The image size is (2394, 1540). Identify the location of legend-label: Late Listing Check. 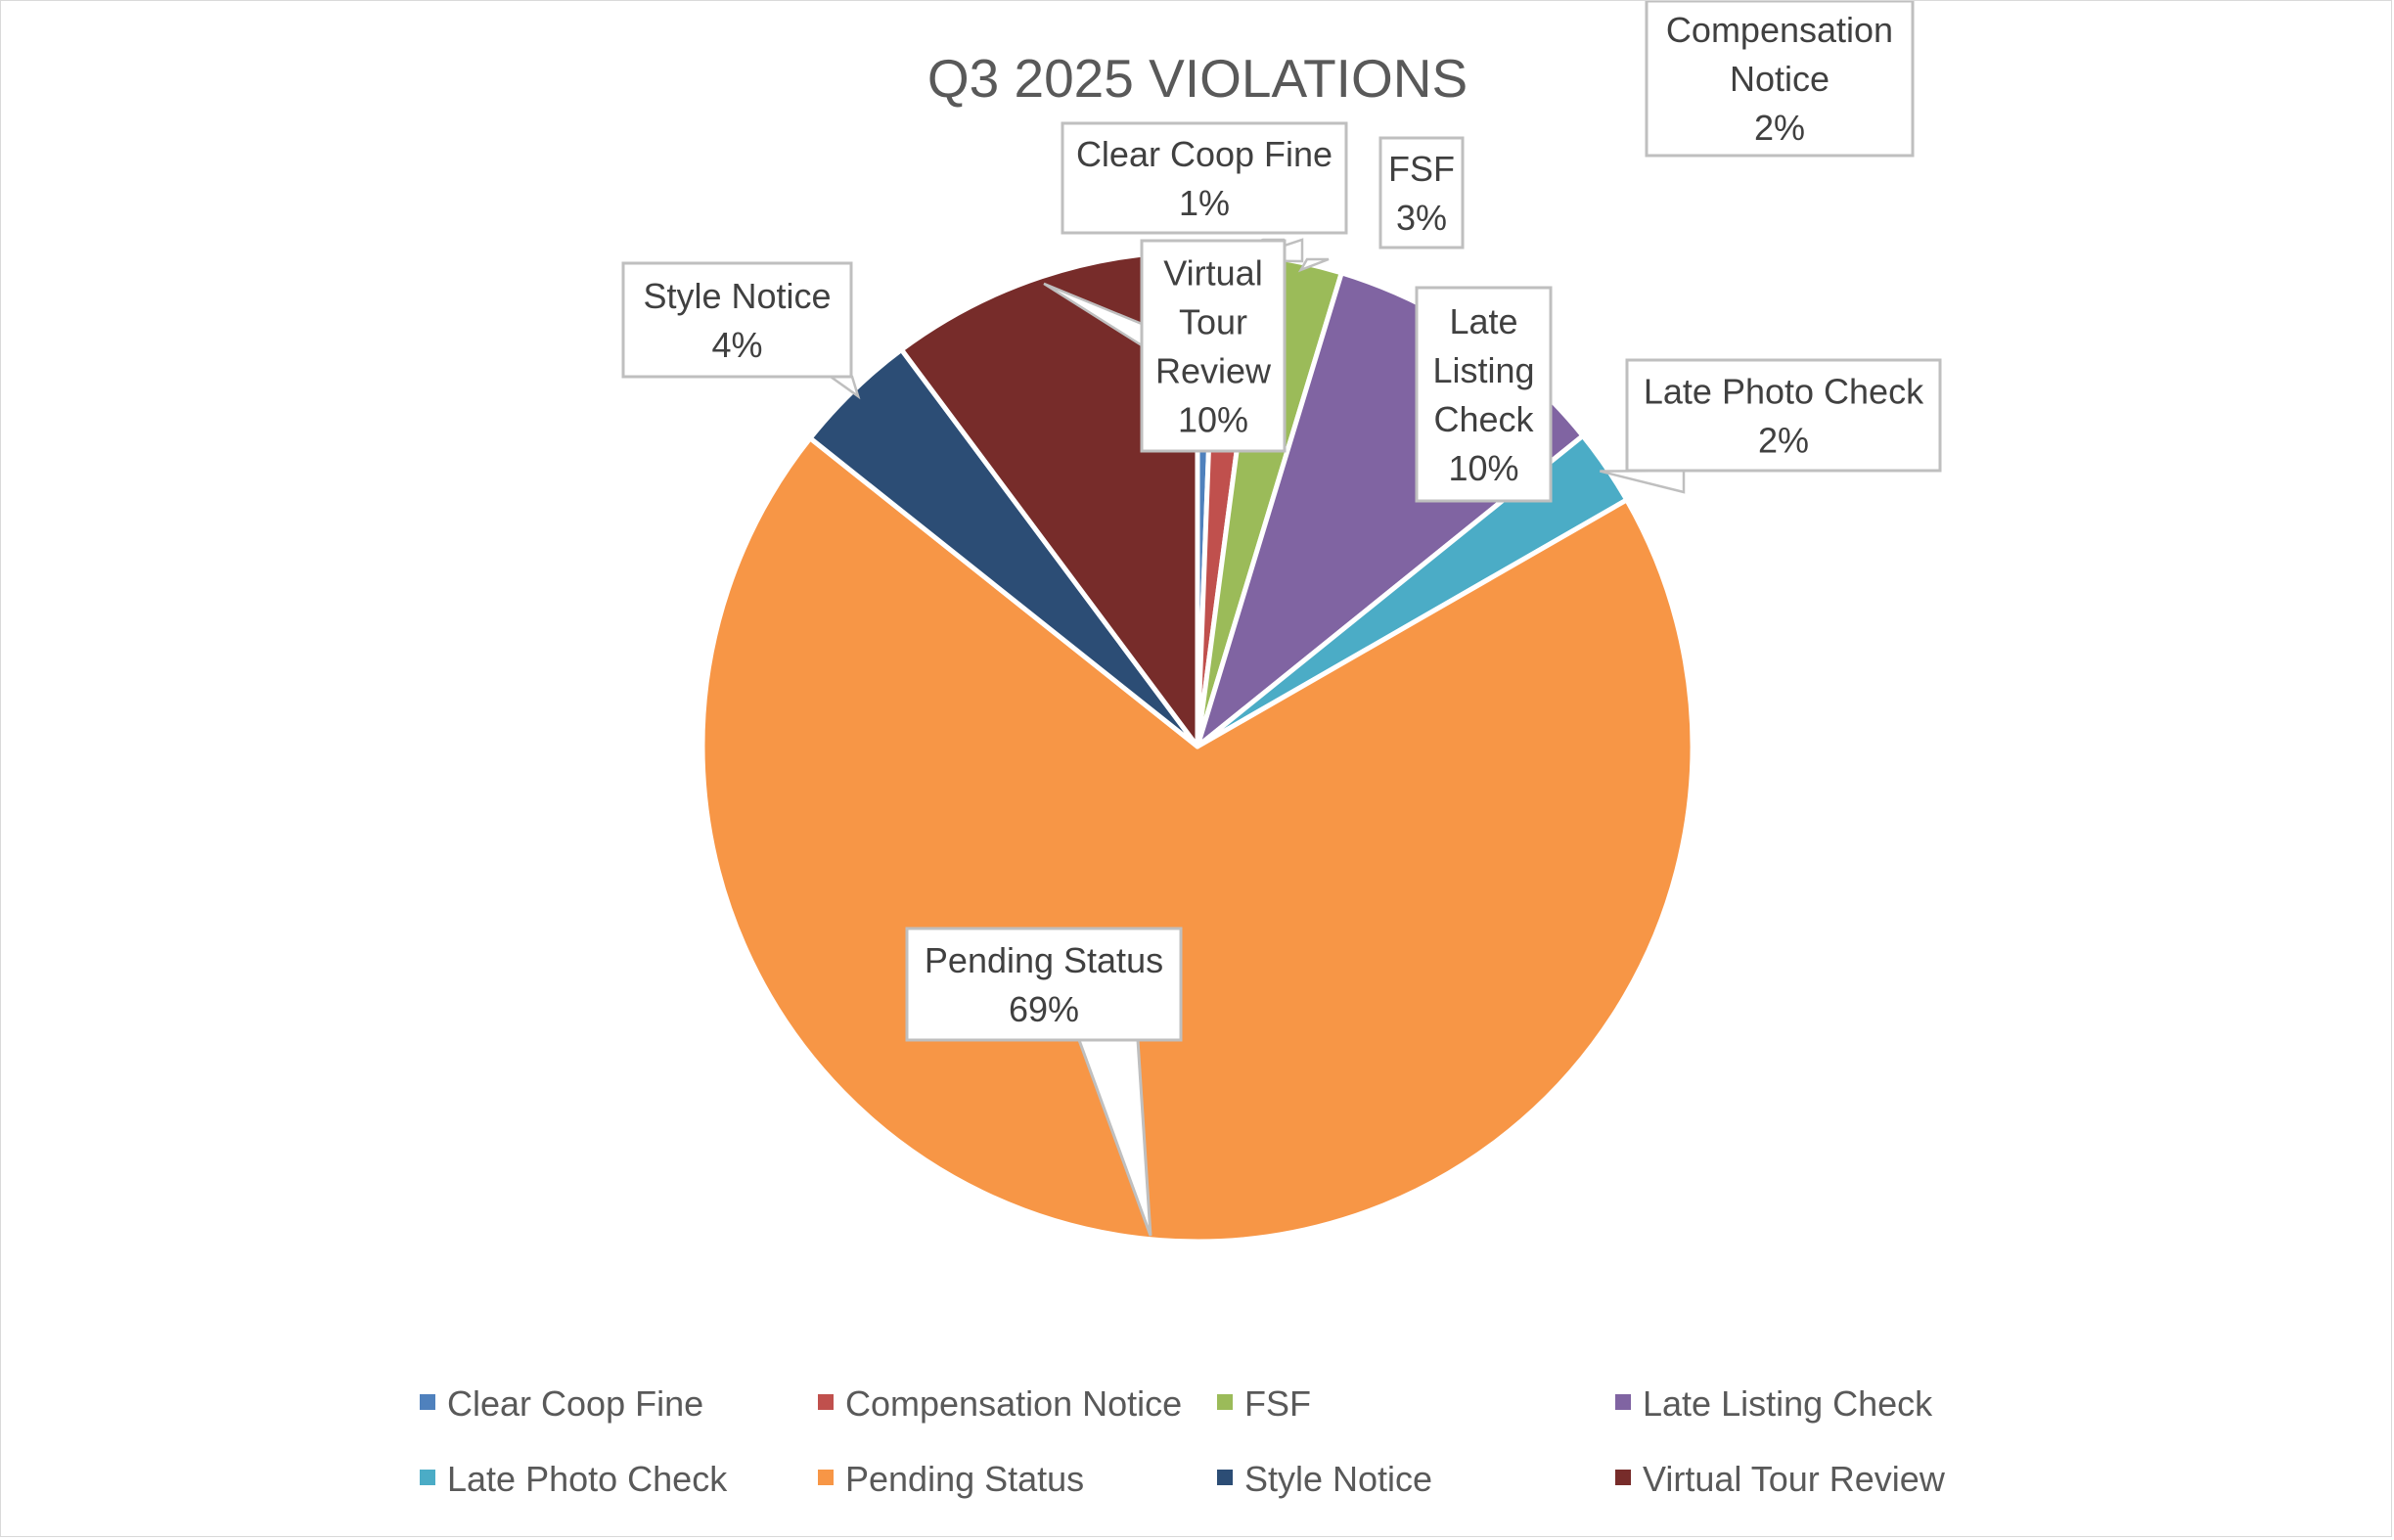
(1788, 1403).